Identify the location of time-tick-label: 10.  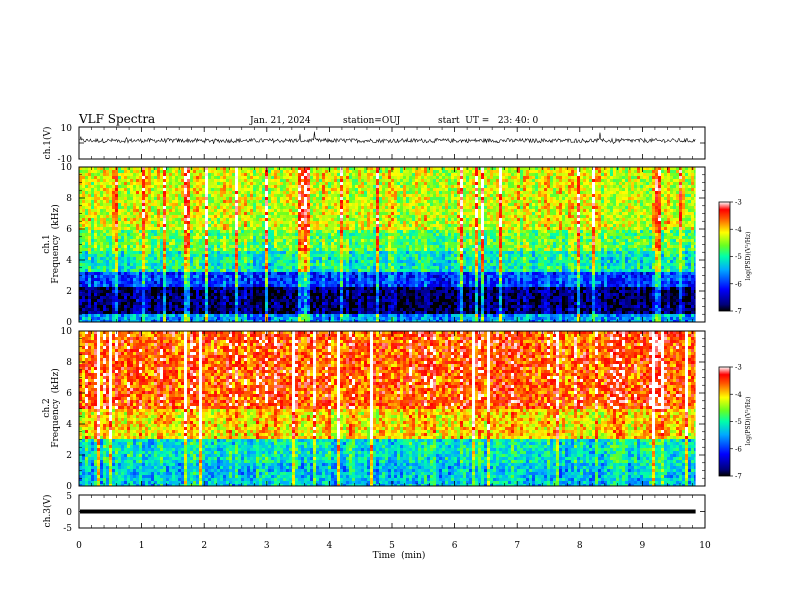
(705, 546).